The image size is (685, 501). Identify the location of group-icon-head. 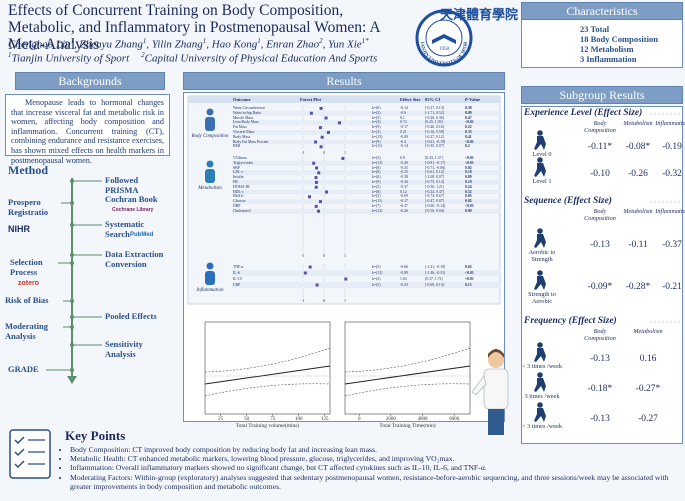
(210, 112).